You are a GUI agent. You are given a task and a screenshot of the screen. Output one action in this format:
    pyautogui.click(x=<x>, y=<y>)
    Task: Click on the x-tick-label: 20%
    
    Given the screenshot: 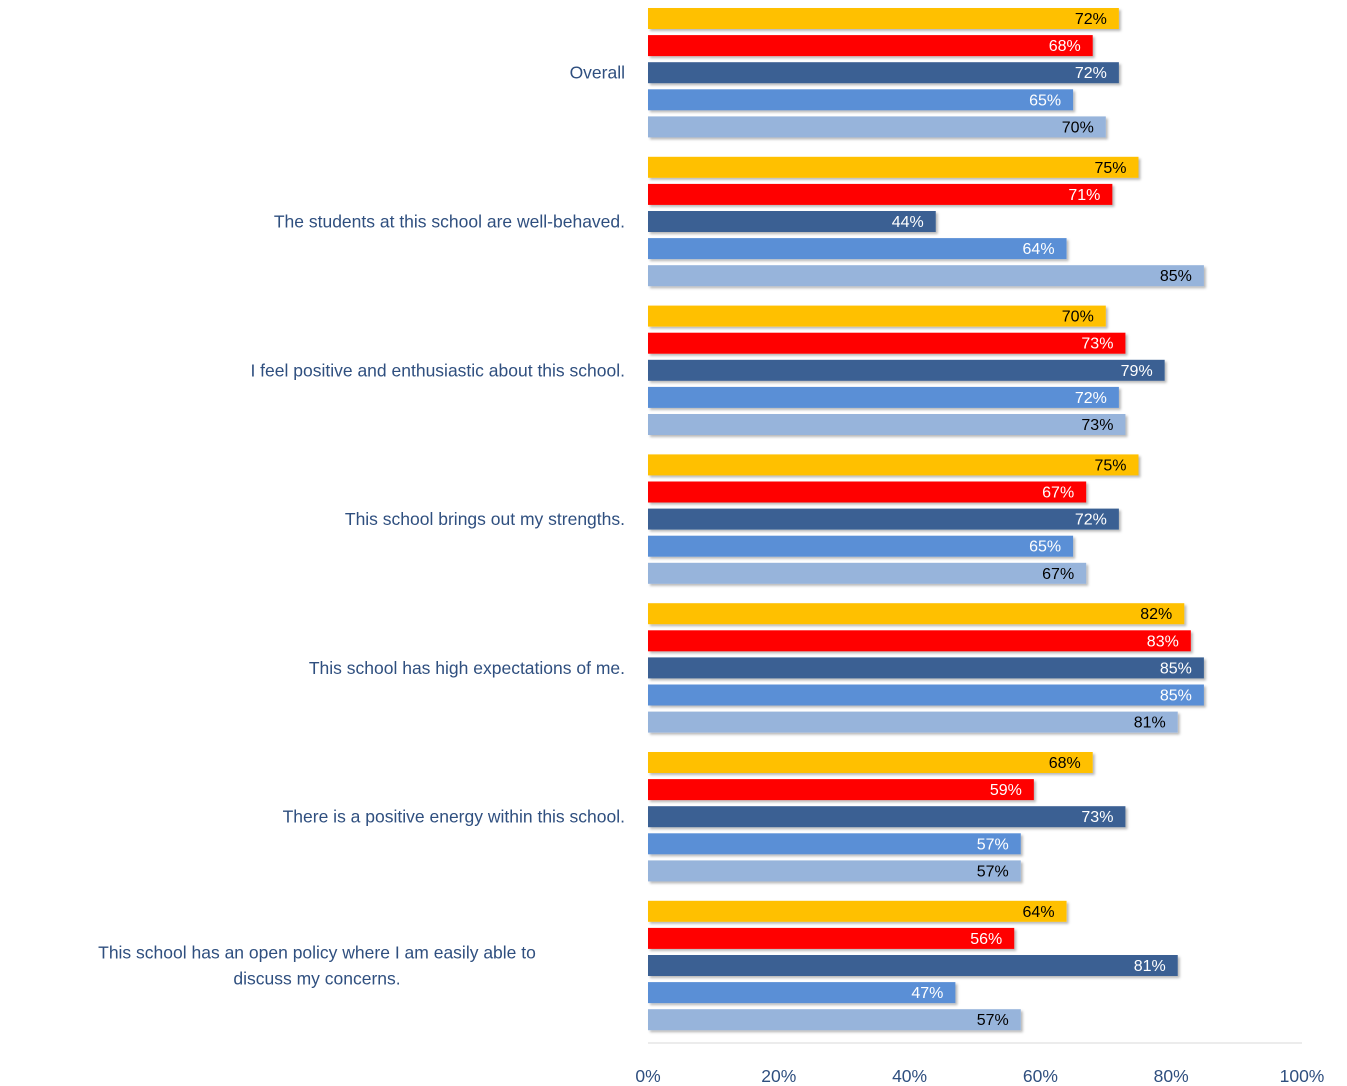 What is the action you would take?
    pyautogui.click(x=778, y=1076)
    